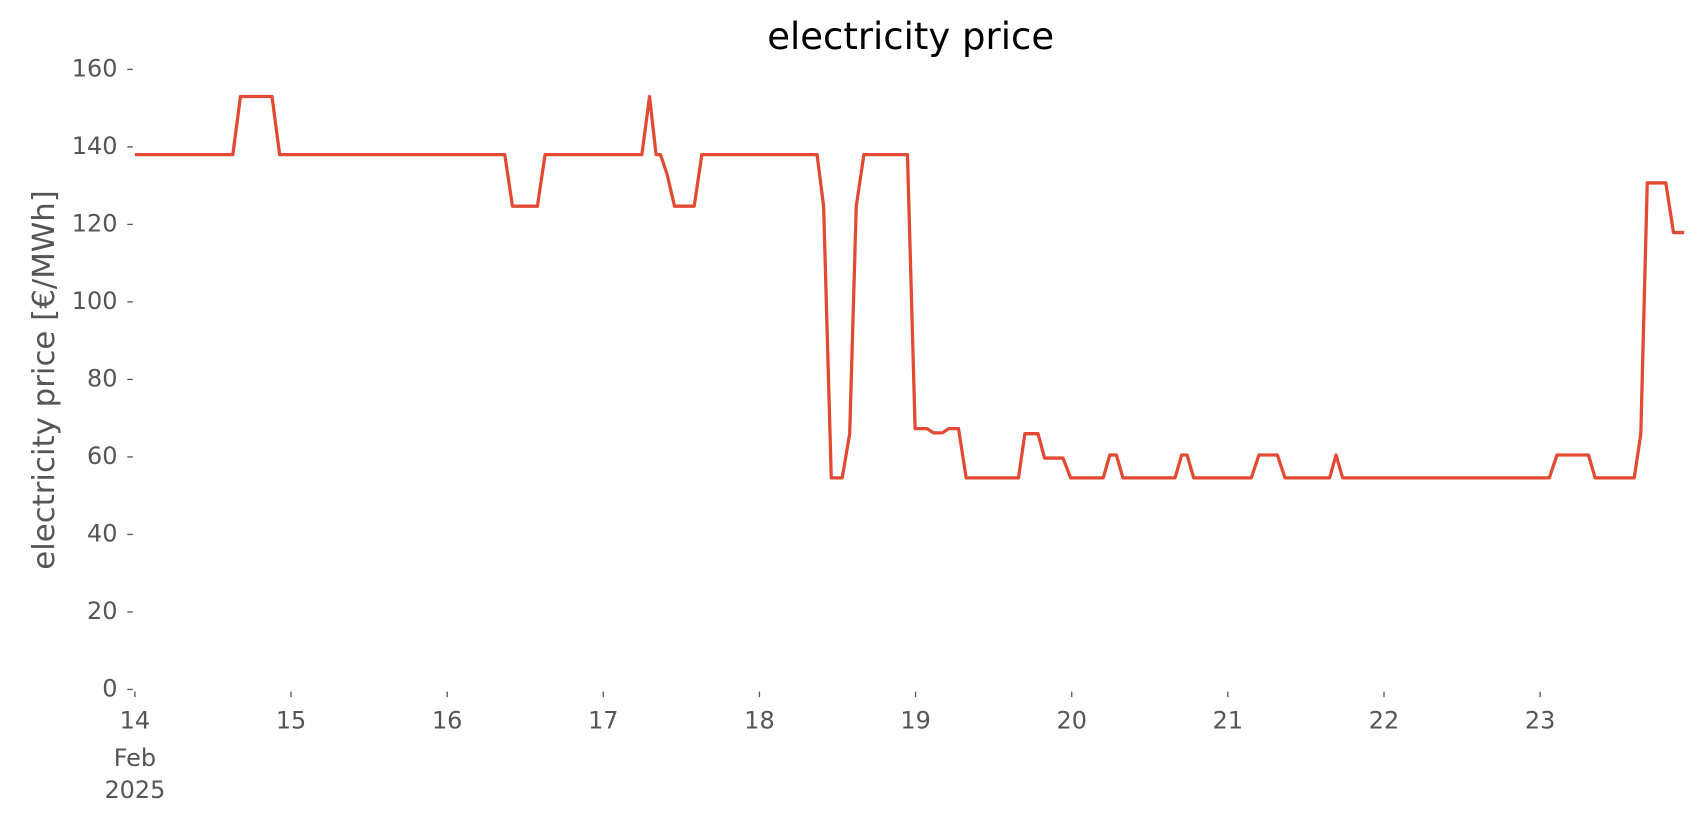  I want to click on x-tick-label: 15, so click(291, 720).